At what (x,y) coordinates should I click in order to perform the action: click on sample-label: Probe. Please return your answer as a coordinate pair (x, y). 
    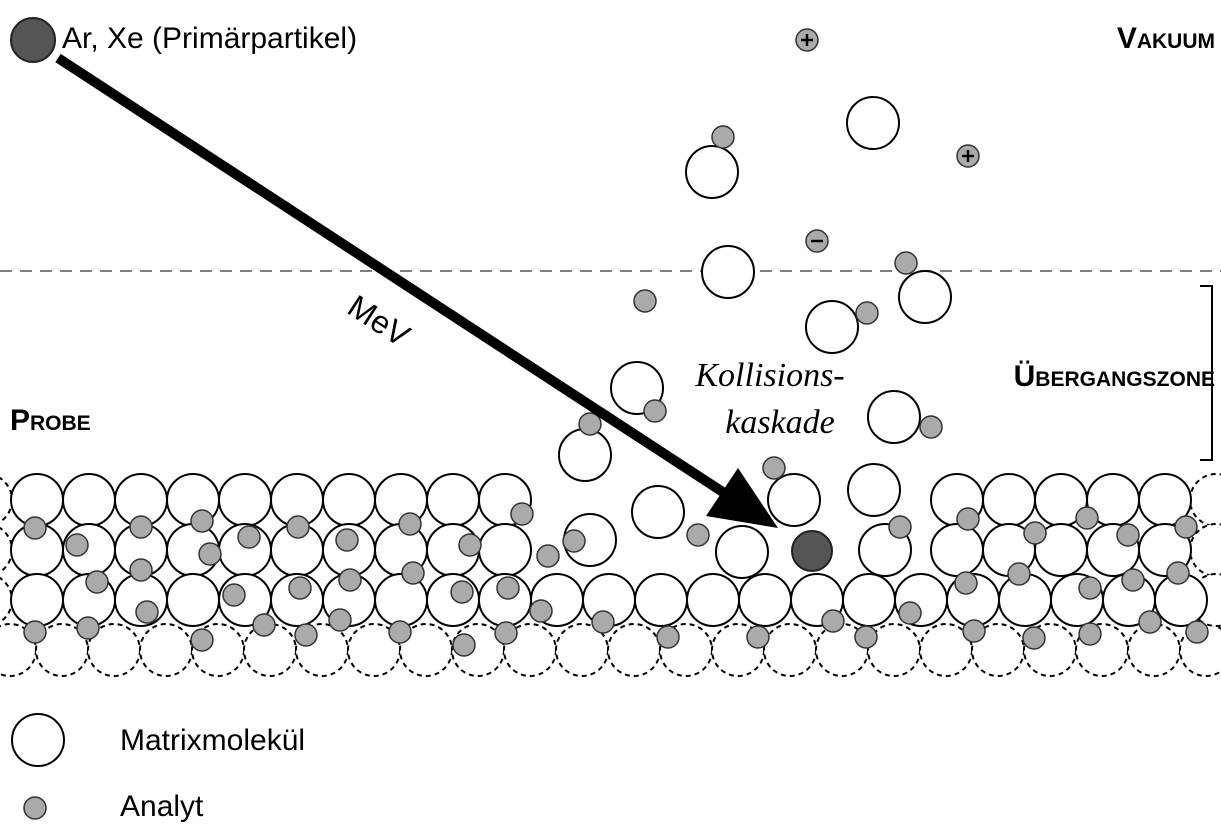
    Looking at the image, I should click on (50, 420).